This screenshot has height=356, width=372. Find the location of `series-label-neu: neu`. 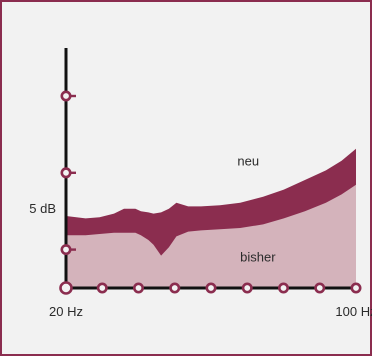

series-label-neu: neu is located at coordinates (248, 161).